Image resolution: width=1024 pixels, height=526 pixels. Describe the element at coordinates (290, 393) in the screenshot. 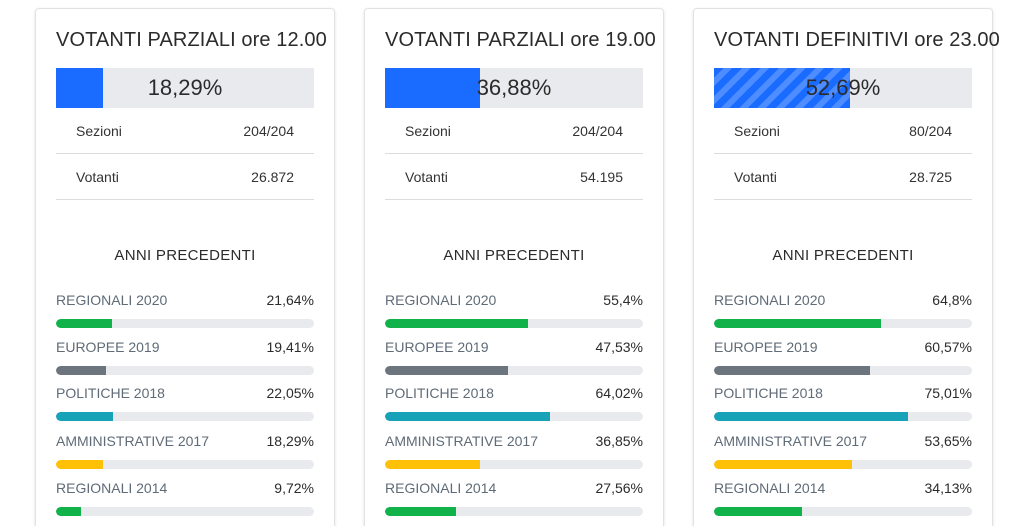

I see `history-value: 22,05%` at that location.